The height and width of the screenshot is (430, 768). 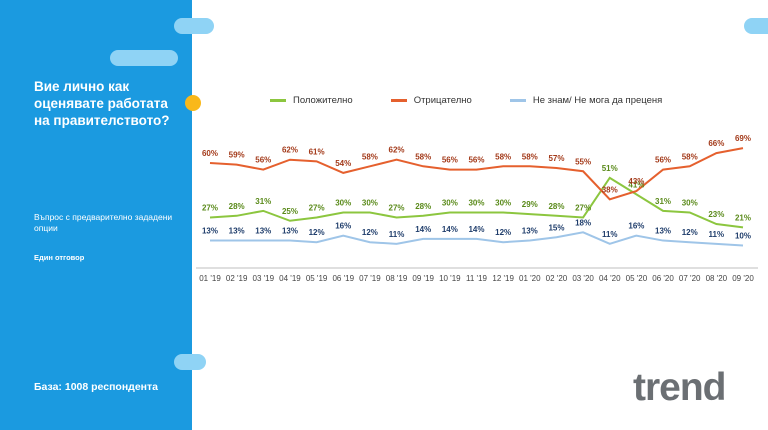 I want to click on data-label: 38%, so click(x=610, y=189).